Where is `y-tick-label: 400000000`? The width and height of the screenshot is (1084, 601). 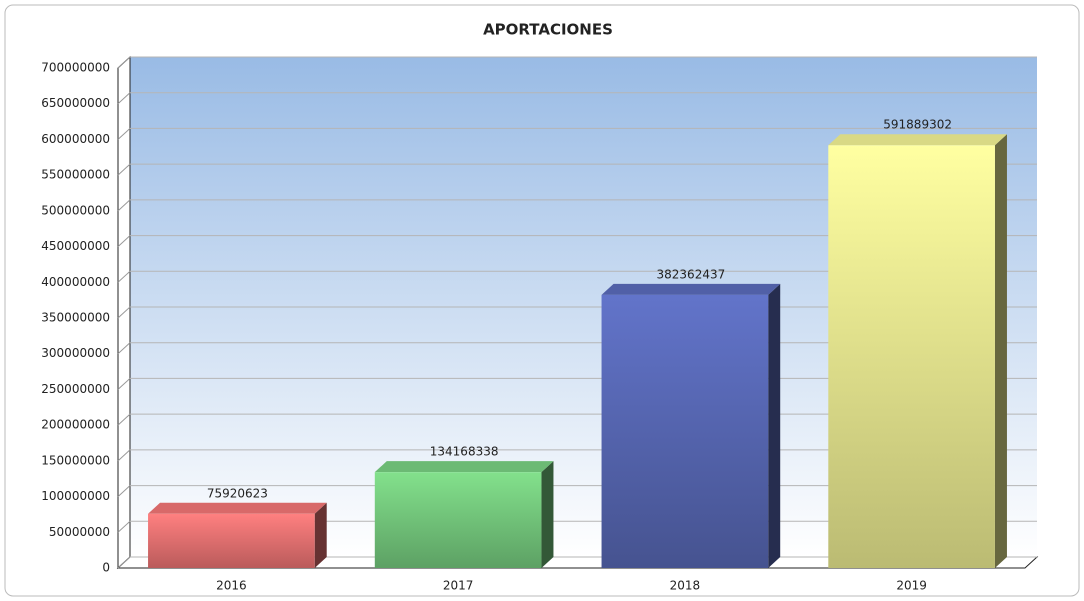
y-tick-label: 400000000 is located at coordinates (75, 282).